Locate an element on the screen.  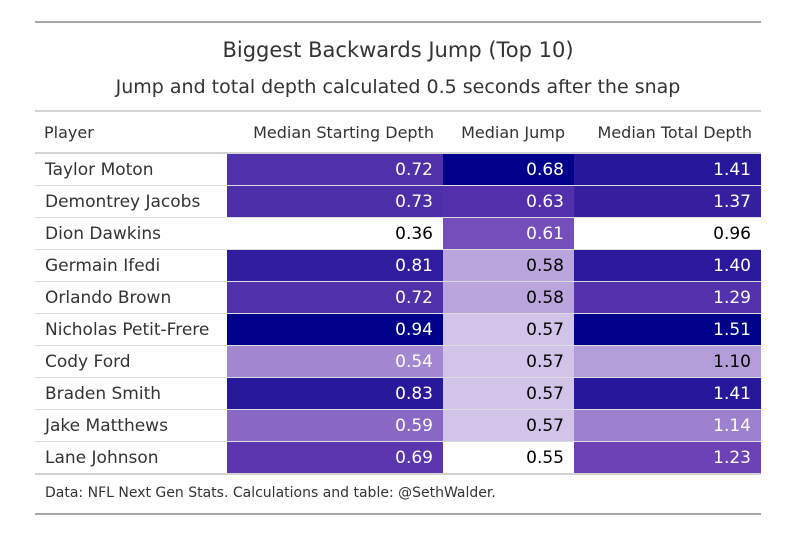
header-rule is located at coordinates (398, 111).